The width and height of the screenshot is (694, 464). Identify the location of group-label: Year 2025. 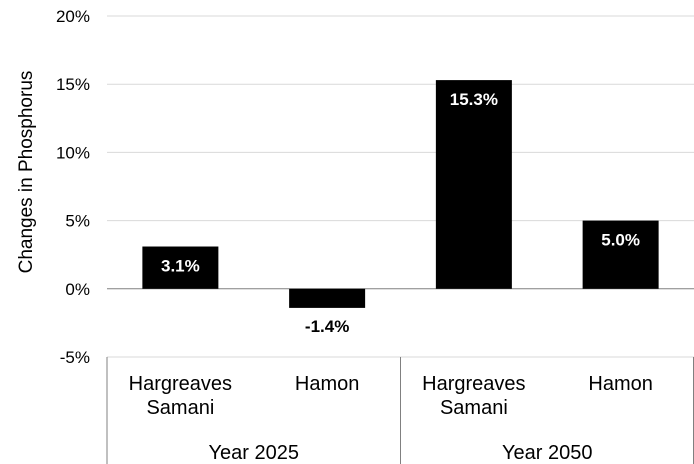
(254, 453).